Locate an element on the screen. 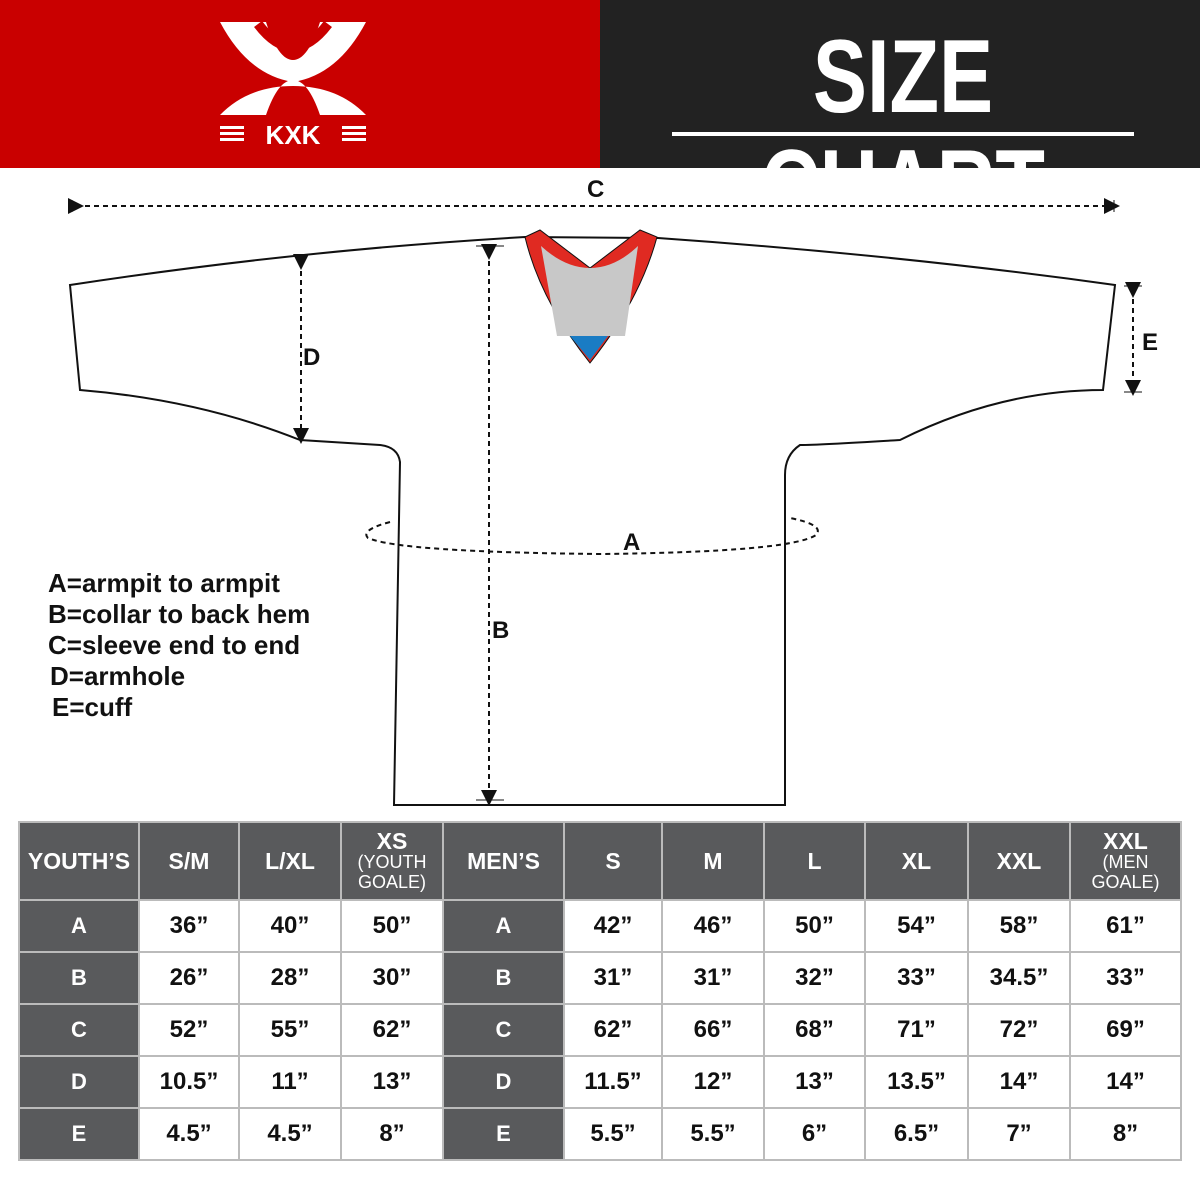  column-header: L is located at coordinates (814, 861).